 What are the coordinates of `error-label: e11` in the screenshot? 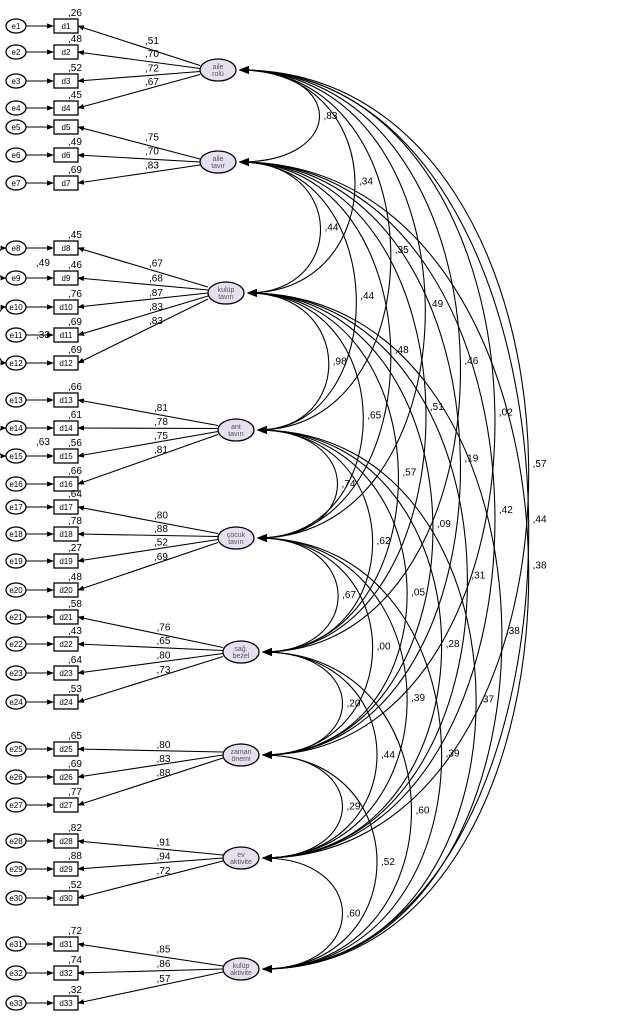 It's located at (16, 335).